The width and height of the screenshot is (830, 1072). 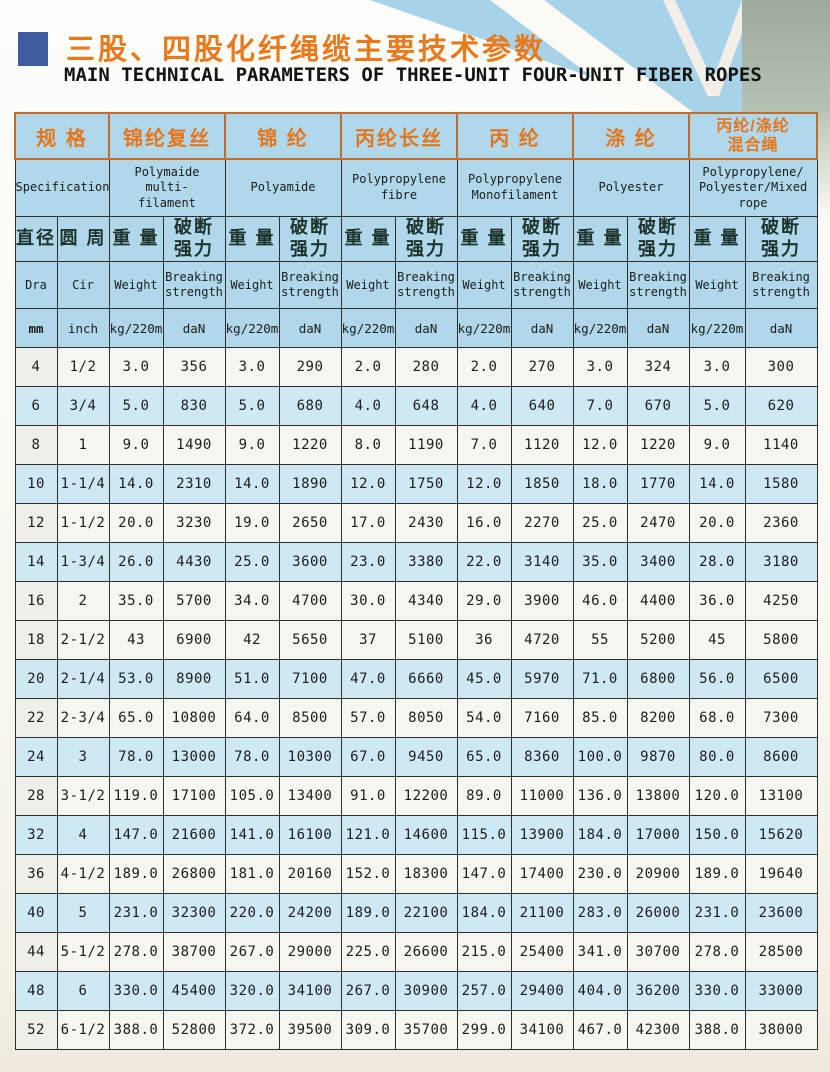 I want to click on weight-cell: 34.0, so click(x=252, y=601).